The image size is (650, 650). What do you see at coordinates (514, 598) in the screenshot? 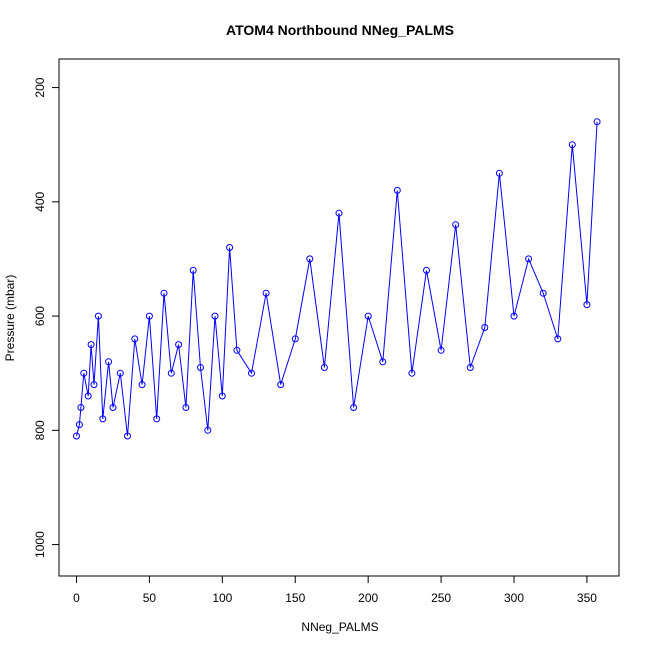
I see `x-tick-label: 300` at bounding box center [514, 598].